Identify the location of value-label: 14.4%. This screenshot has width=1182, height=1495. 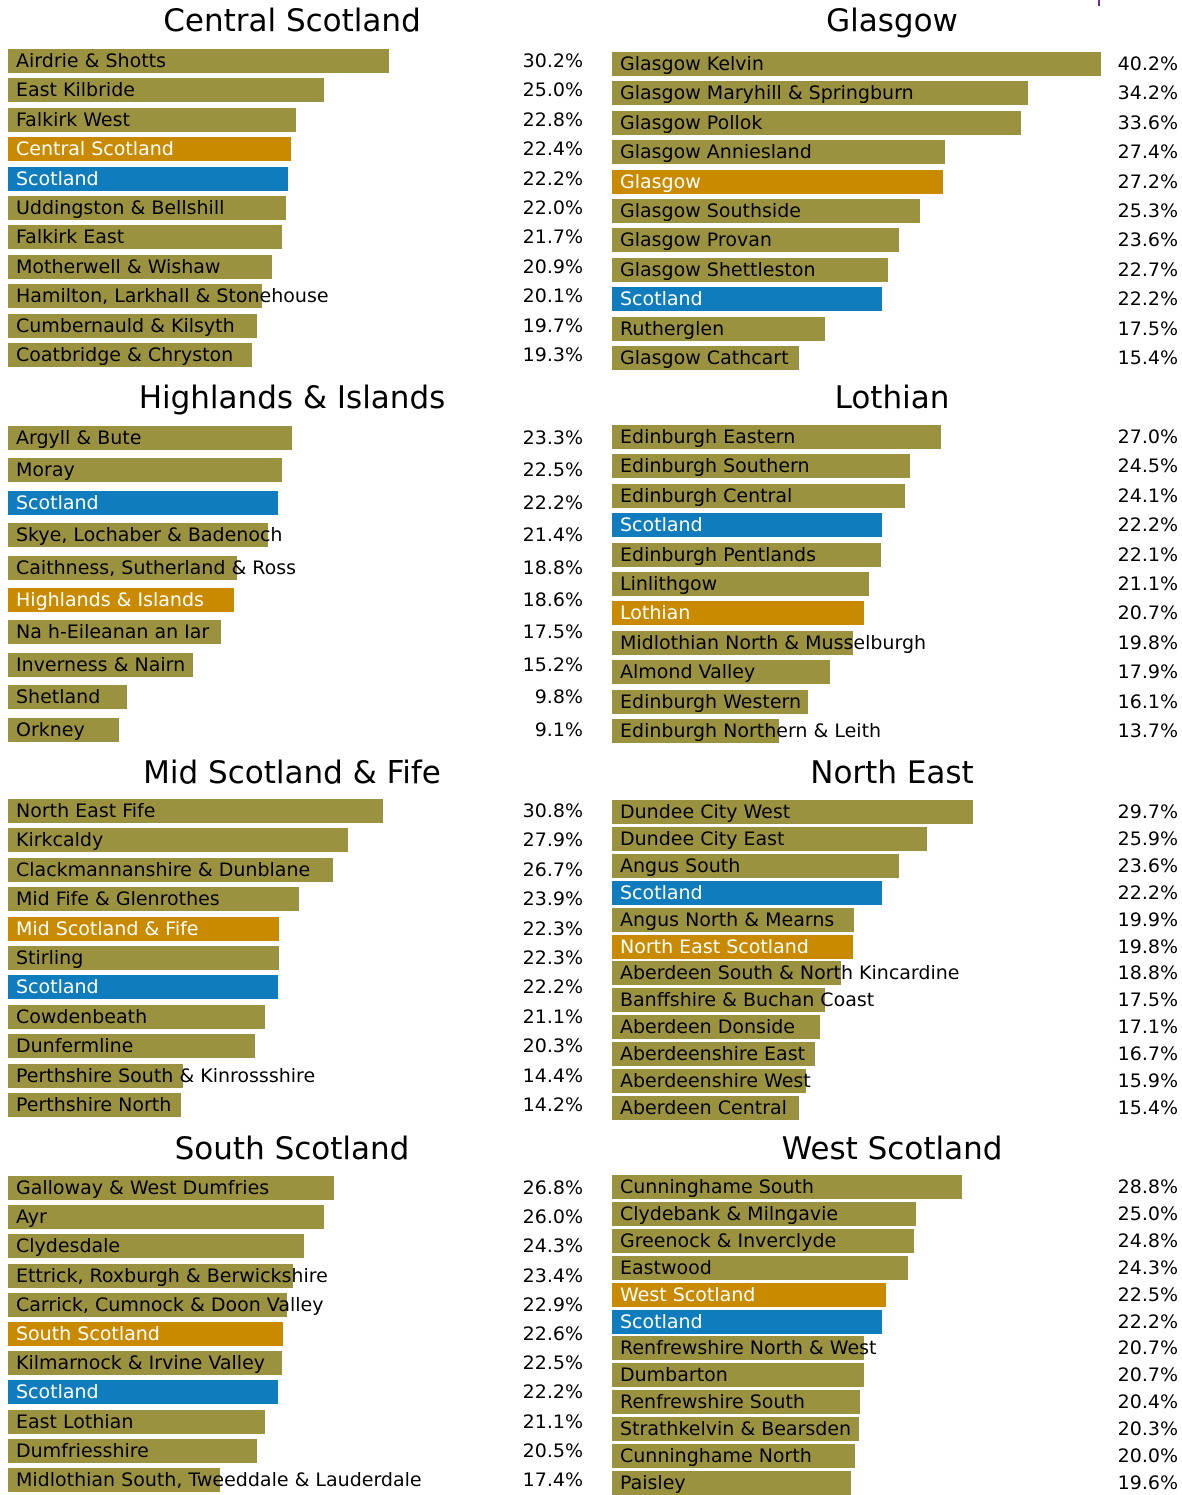
(552, 1076).